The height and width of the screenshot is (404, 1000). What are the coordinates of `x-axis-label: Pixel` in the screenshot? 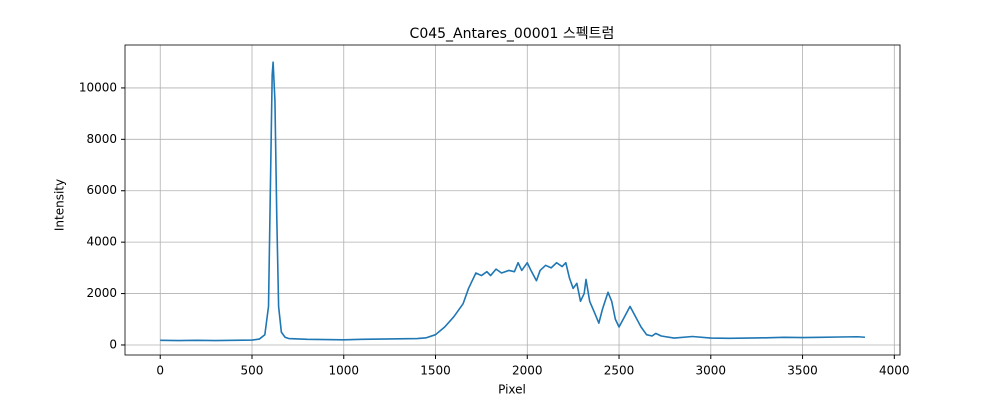 It's located at (512, 390).